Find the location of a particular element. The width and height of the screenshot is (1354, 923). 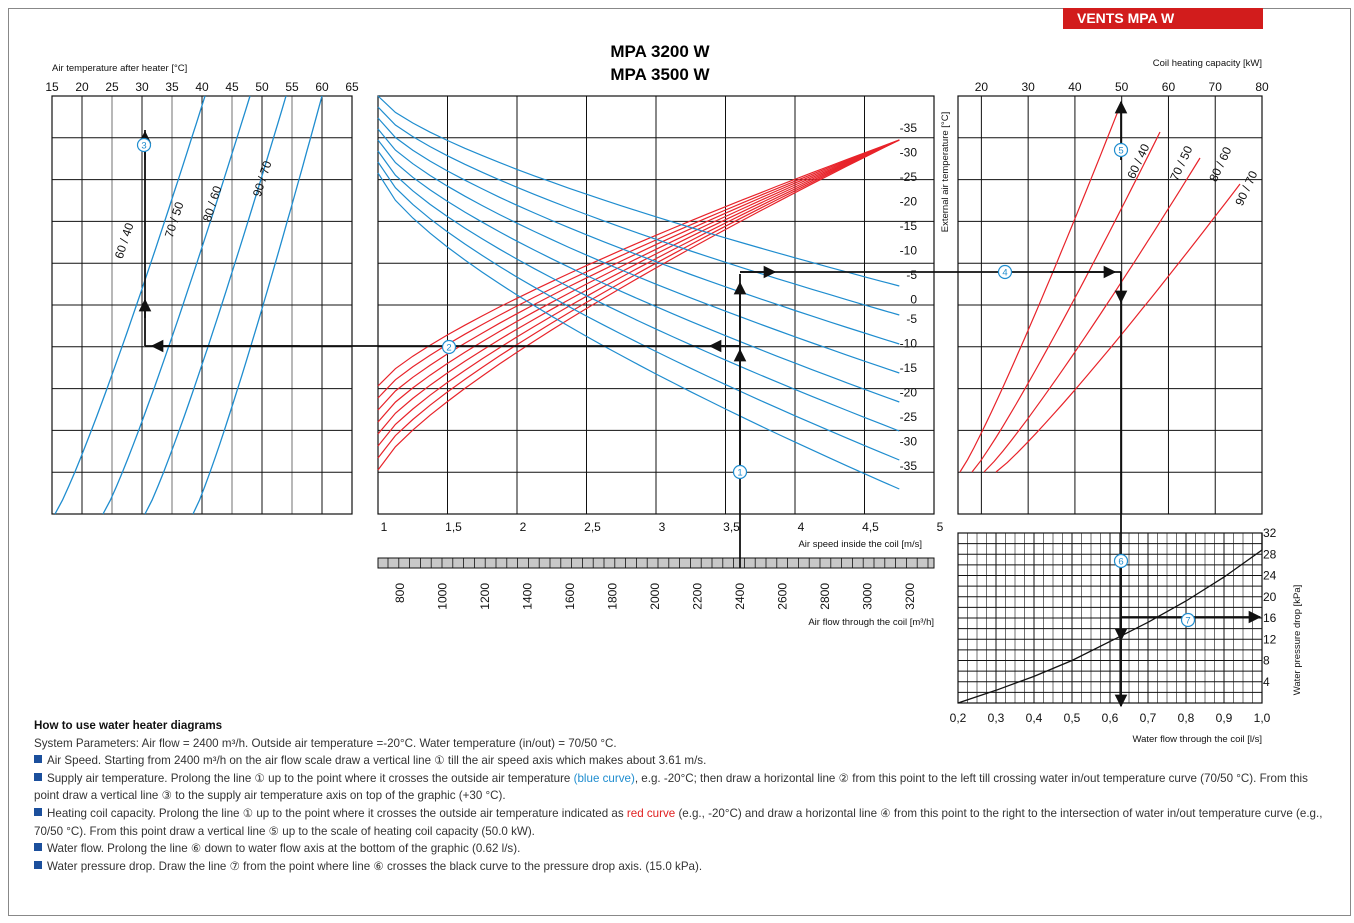

pressure-panel-frame is located at coordinates (1110, 618).